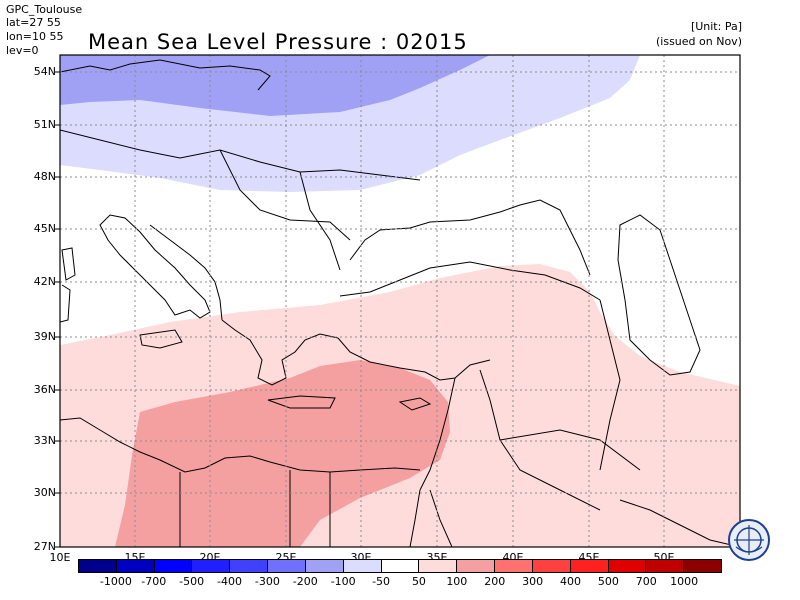 The image size is (800, 600). Describe the element at coordinates (343, 581) in the screenshot. I see `colorbar-label: -100` at that location.